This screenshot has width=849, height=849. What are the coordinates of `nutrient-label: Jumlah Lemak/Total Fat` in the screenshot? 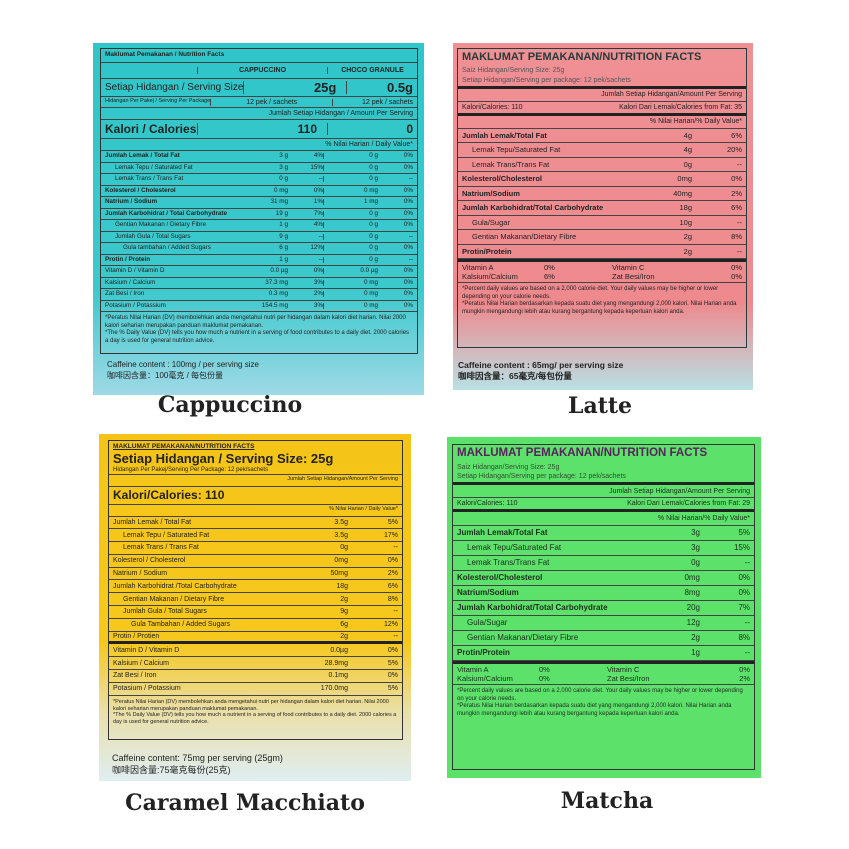 It's located at (504, 135).